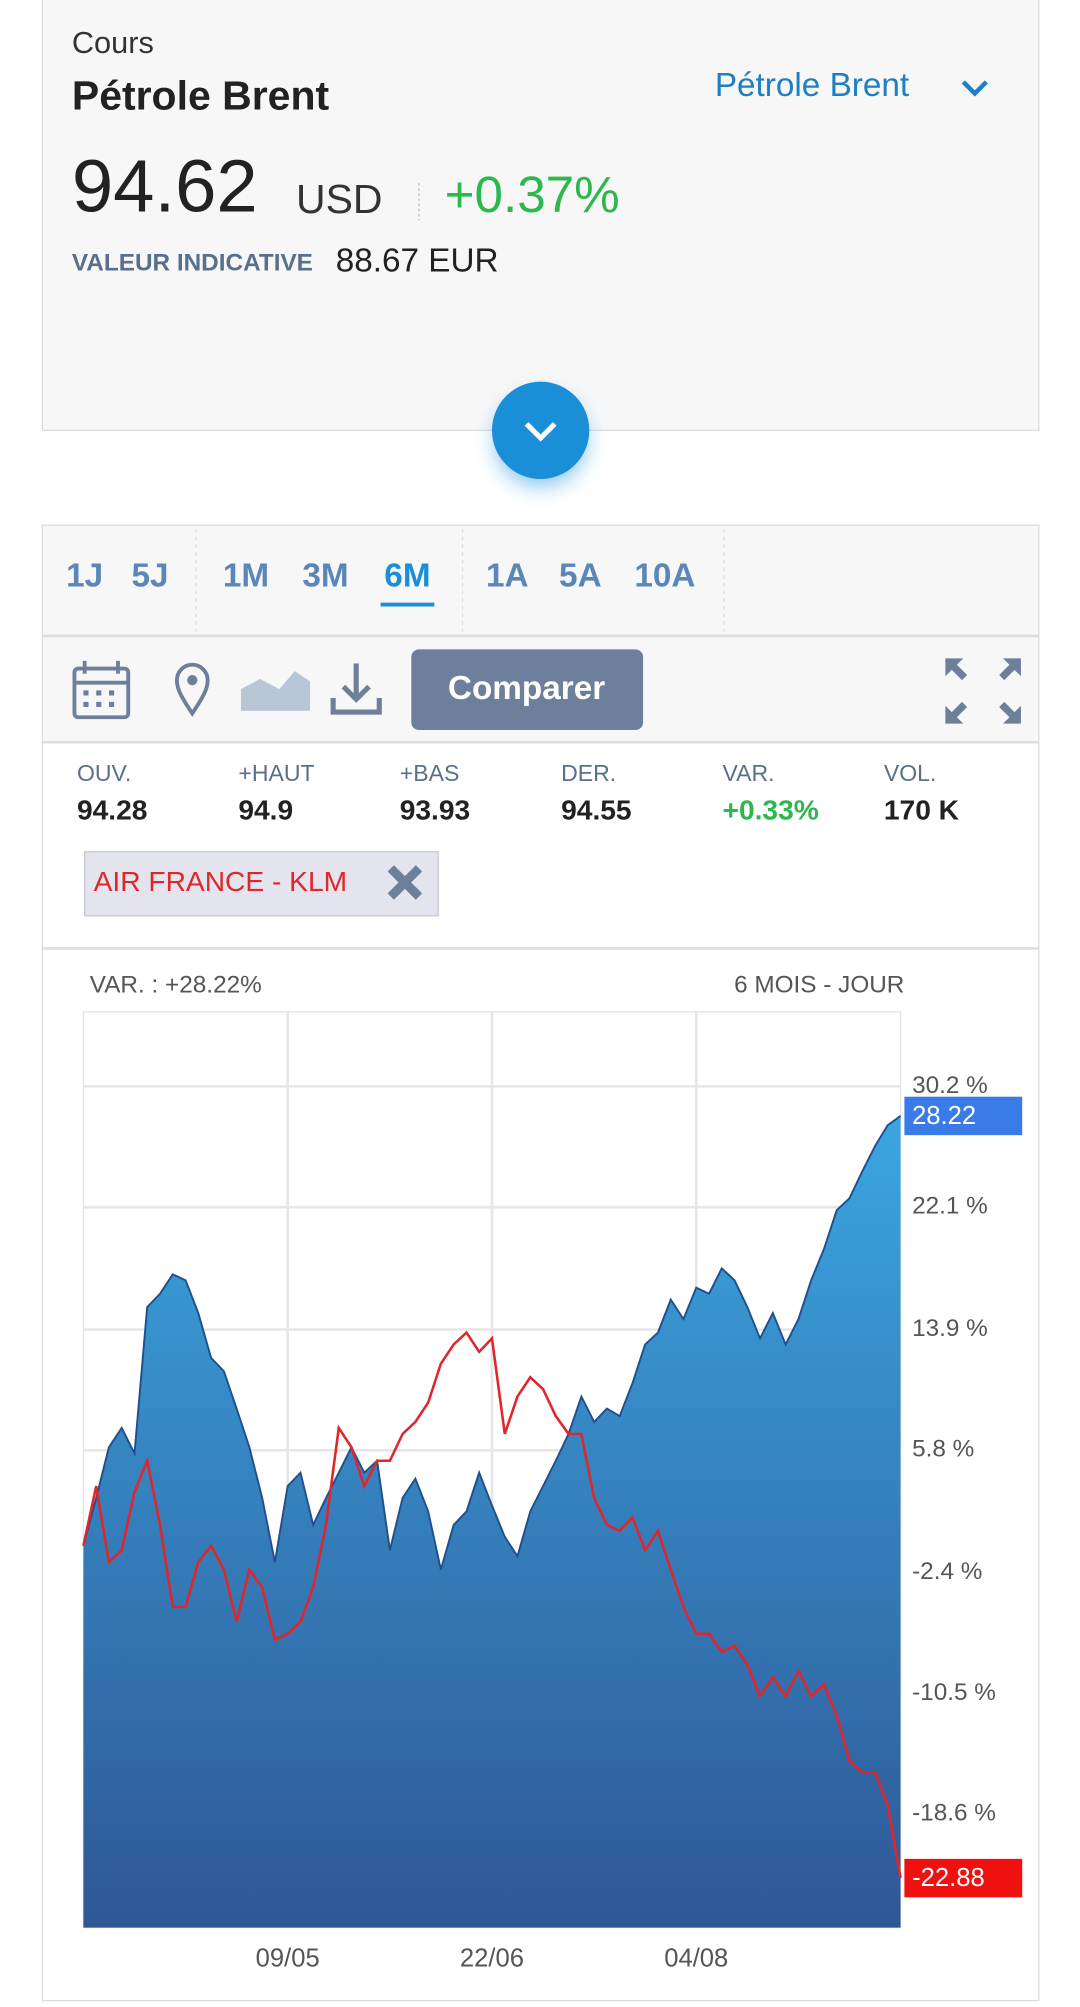 This screenshot has width=1080, height=2007. I want to click on chevron, so click(974, 88).